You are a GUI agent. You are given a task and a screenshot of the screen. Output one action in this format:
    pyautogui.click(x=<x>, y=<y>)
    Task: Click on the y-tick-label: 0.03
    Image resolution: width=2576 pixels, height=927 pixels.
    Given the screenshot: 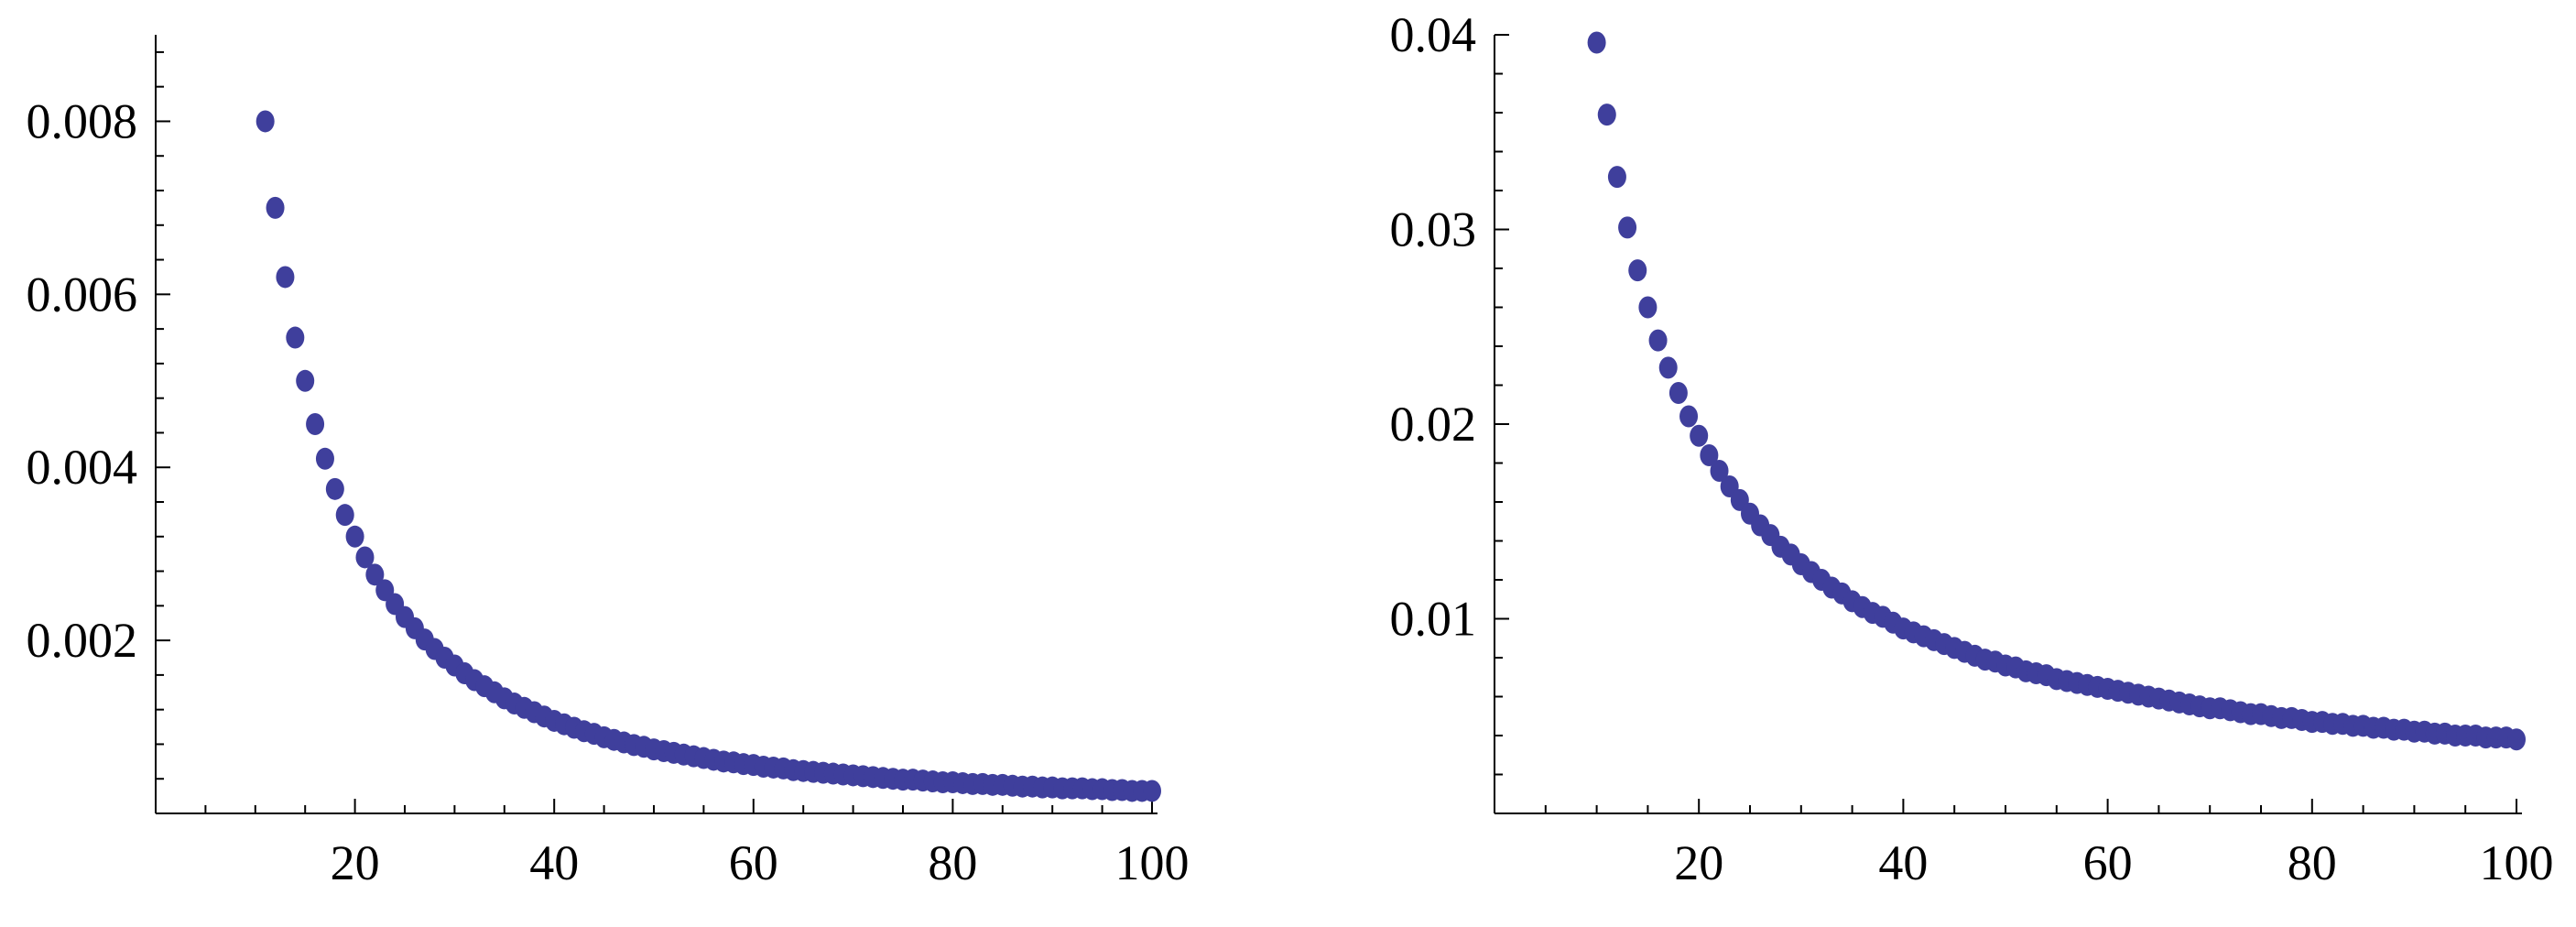 What is the action you would take?
    pyautogui.click(x=1433, y=229)
    